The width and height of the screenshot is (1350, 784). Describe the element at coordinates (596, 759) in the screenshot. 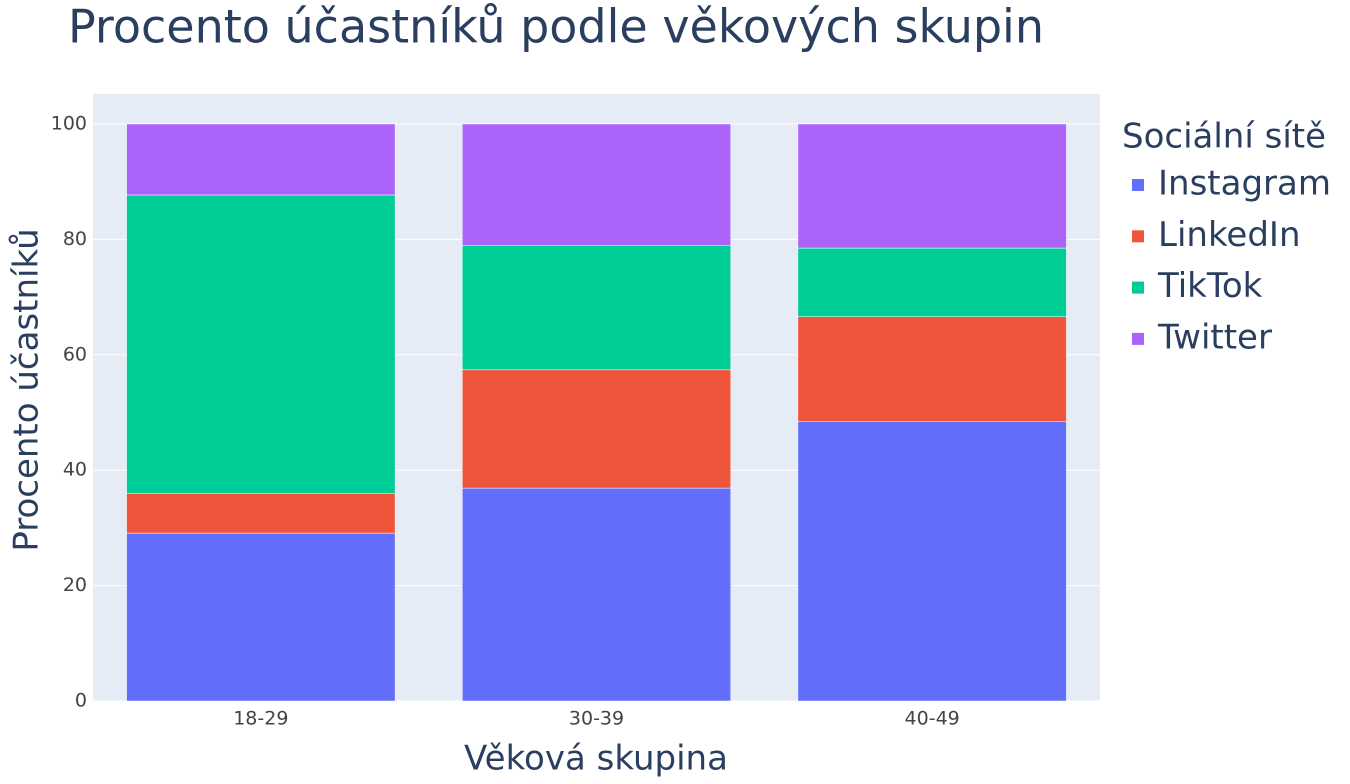

I see `x-axis-label: Věková skupina` at that location.